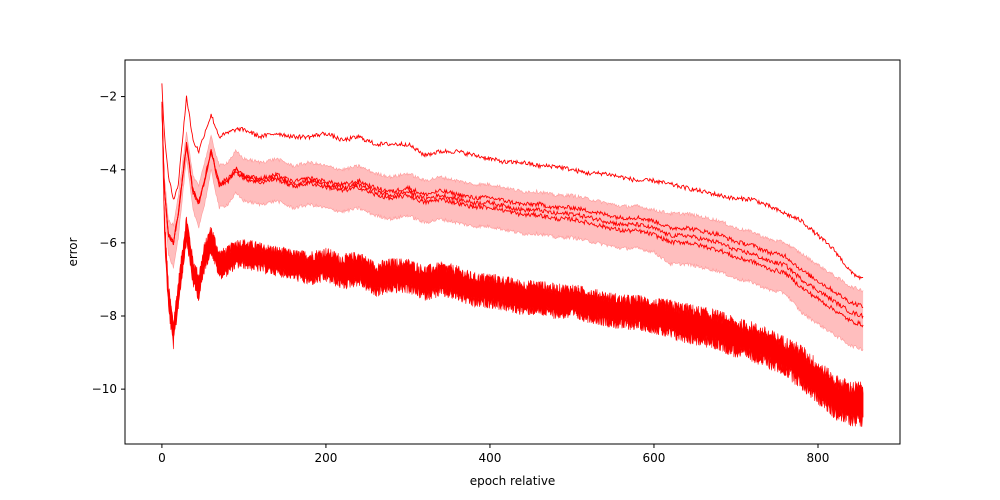  I want to click on x-tick-label: 200, so click(325, 458).